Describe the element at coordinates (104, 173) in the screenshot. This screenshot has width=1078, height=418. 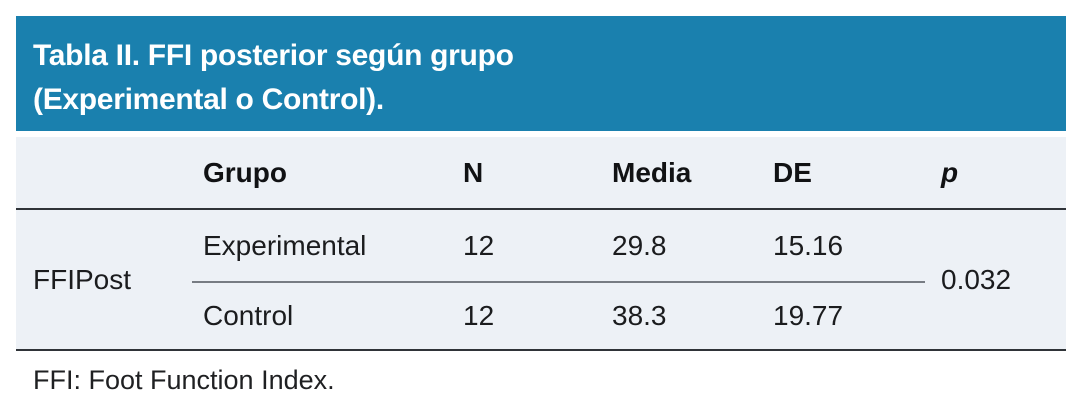
I see `column-header-empty` at that location.